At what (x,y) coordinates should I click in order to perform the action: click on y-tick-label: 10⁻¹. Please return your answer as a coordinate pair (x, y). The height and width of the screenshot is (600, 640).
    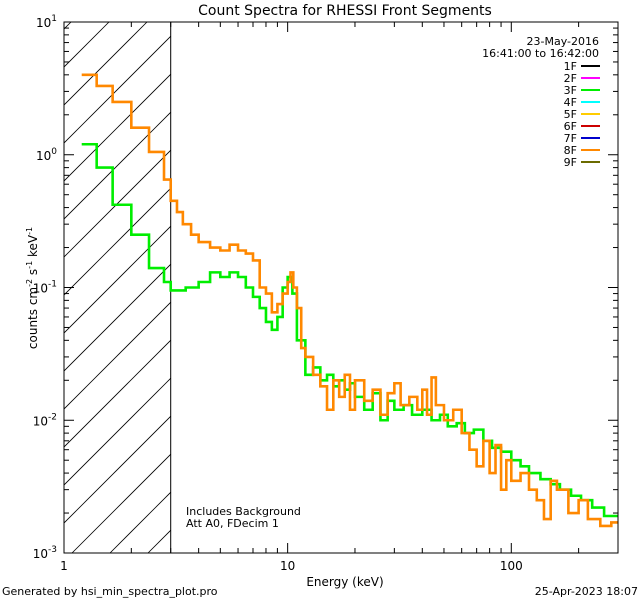
    Looking at the image, I should click on (45, 288).